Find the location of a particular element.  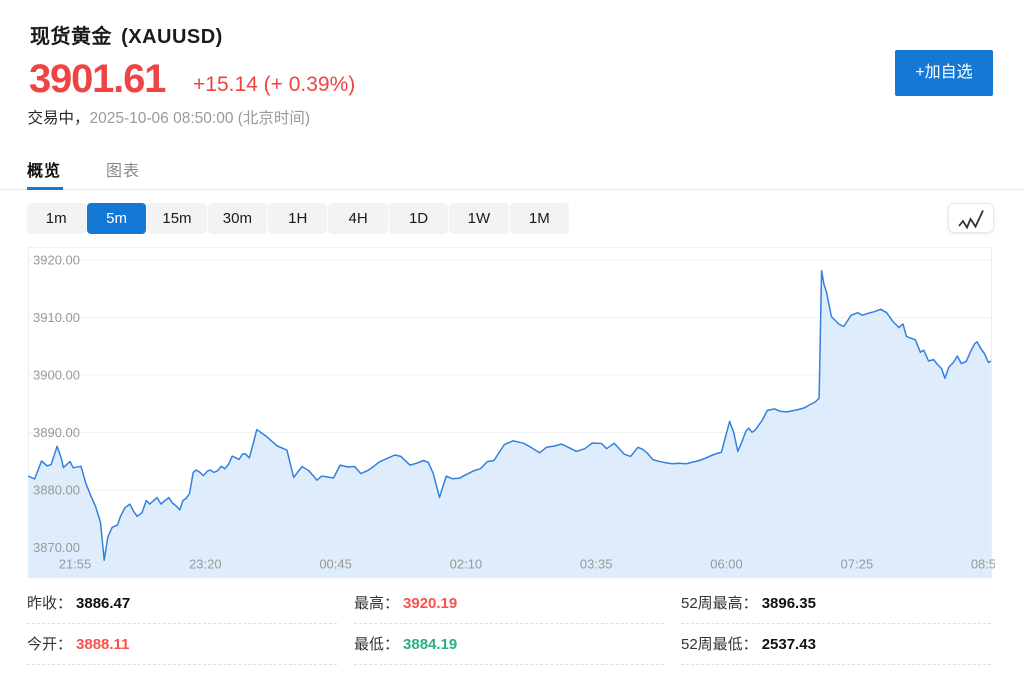

svg-text: 3910.00 is located at coordinates (56, 317).